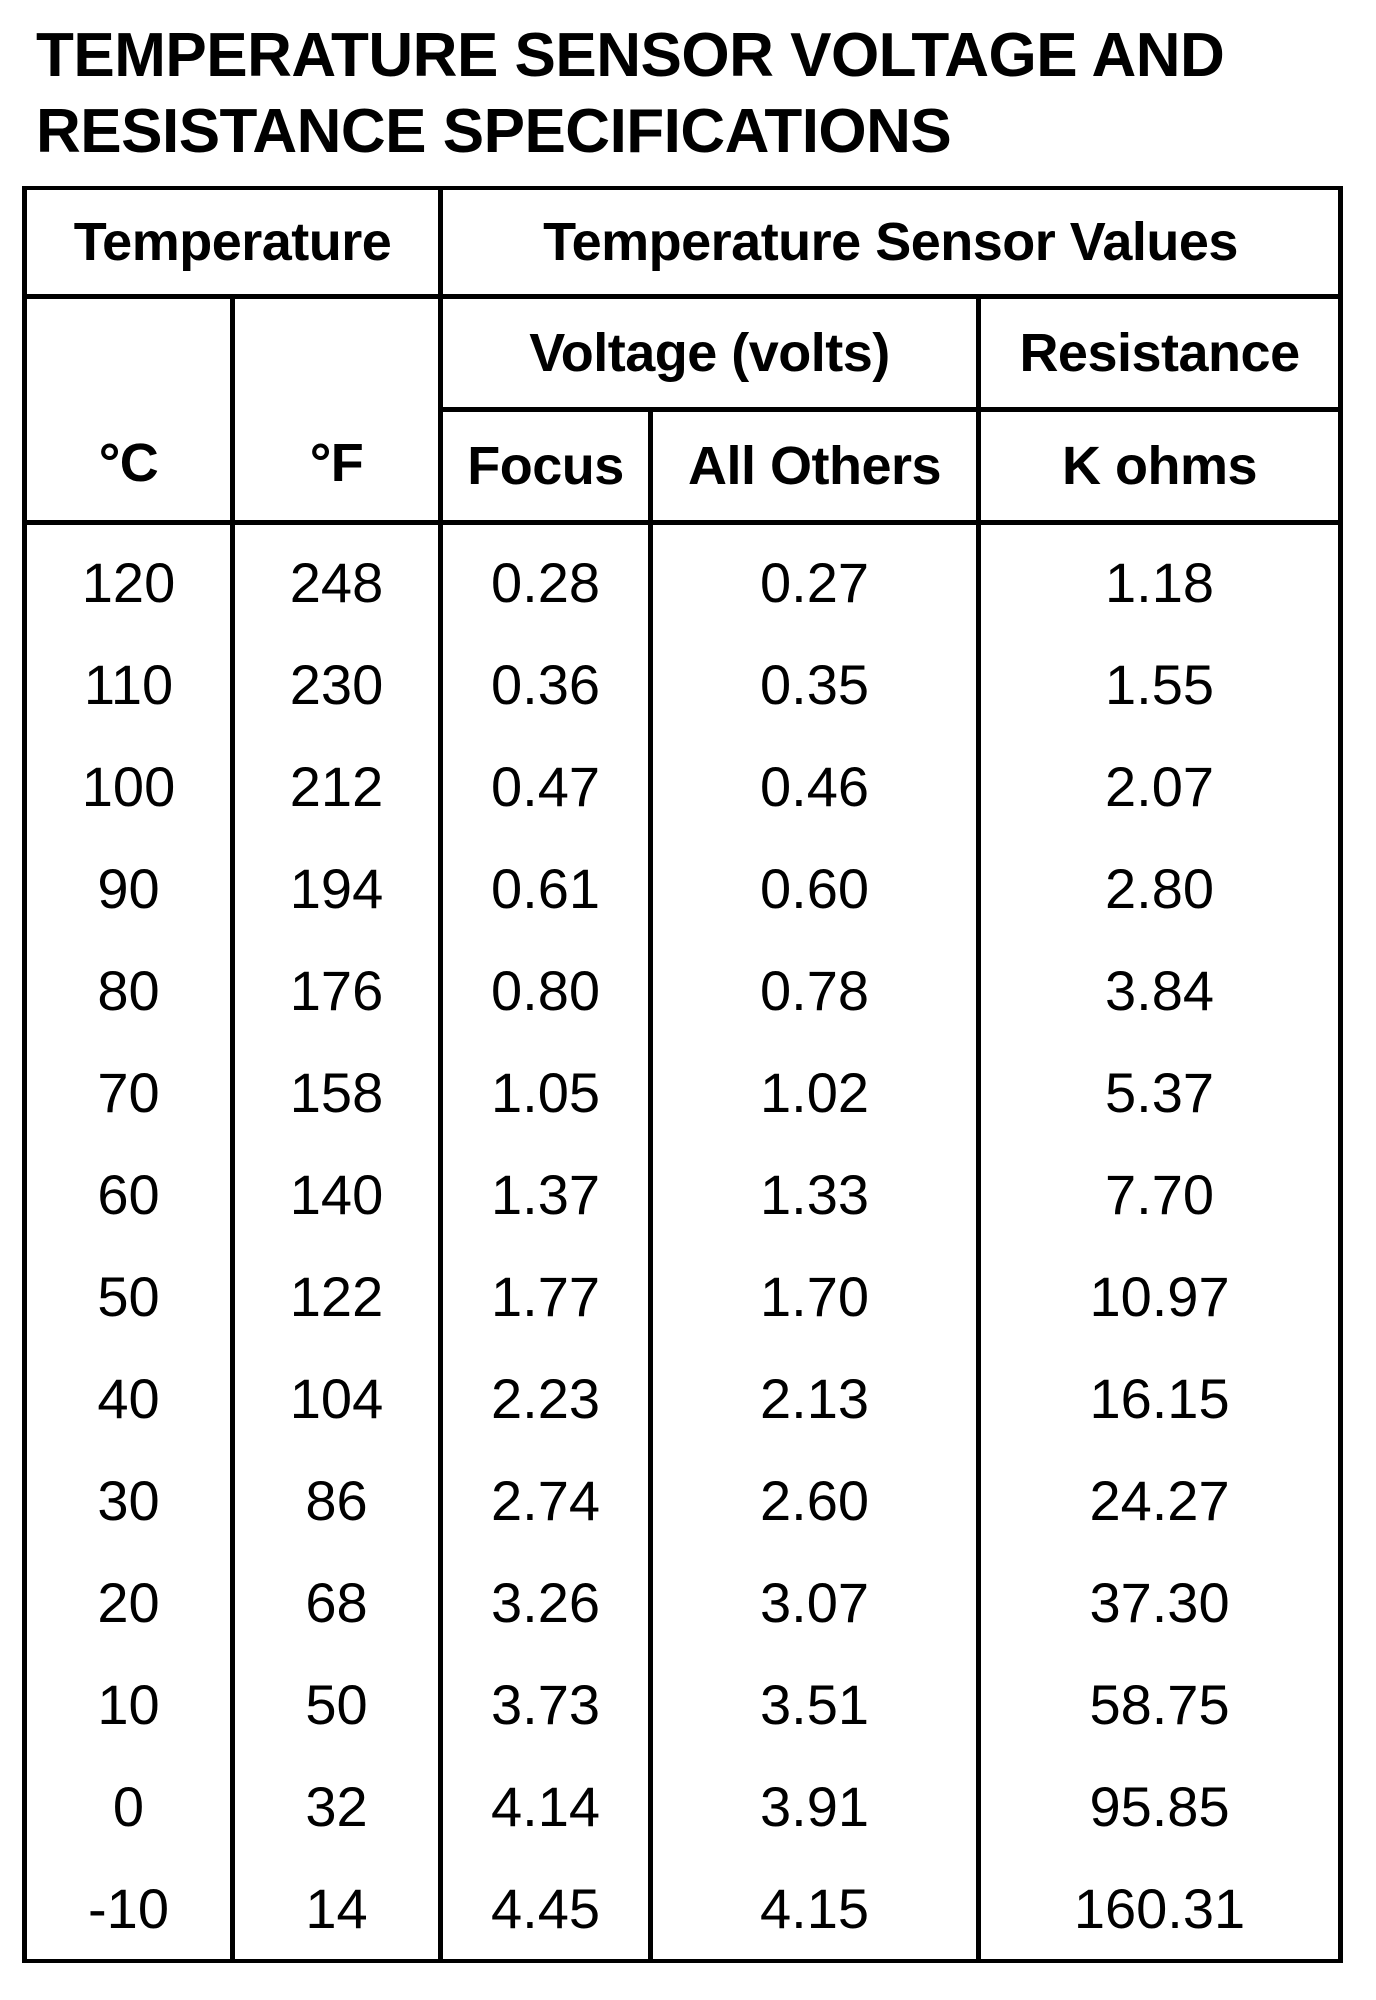  What do you see at coordinates (1160, 1806) in the screenshot?
I see `cell-resistance-k-ohms: 95.85` at bounding box center [1160, 1806].